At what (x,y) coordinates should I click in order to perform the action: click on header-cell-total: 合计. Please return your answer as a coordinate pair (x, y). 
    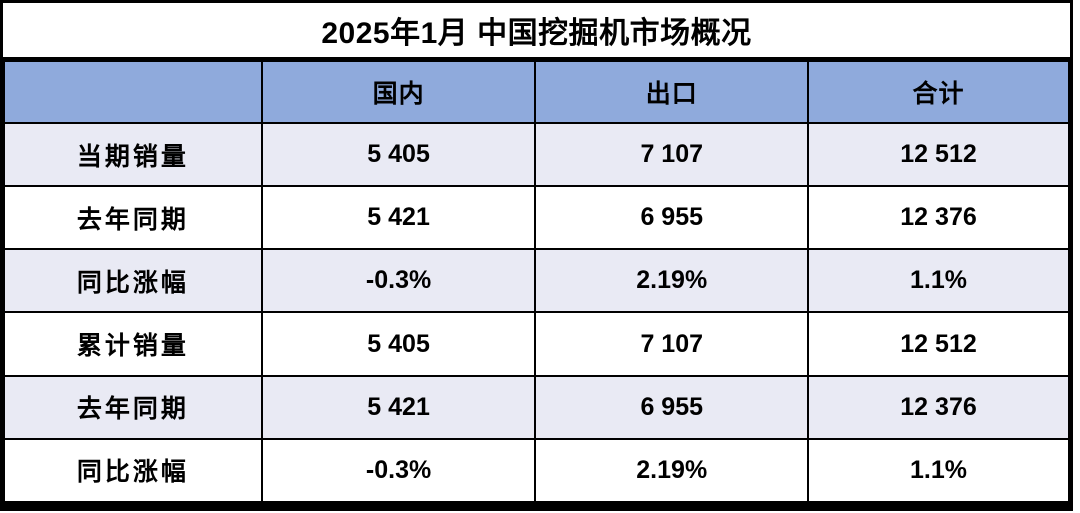
    Looking at the image, I should click on (938, 92).